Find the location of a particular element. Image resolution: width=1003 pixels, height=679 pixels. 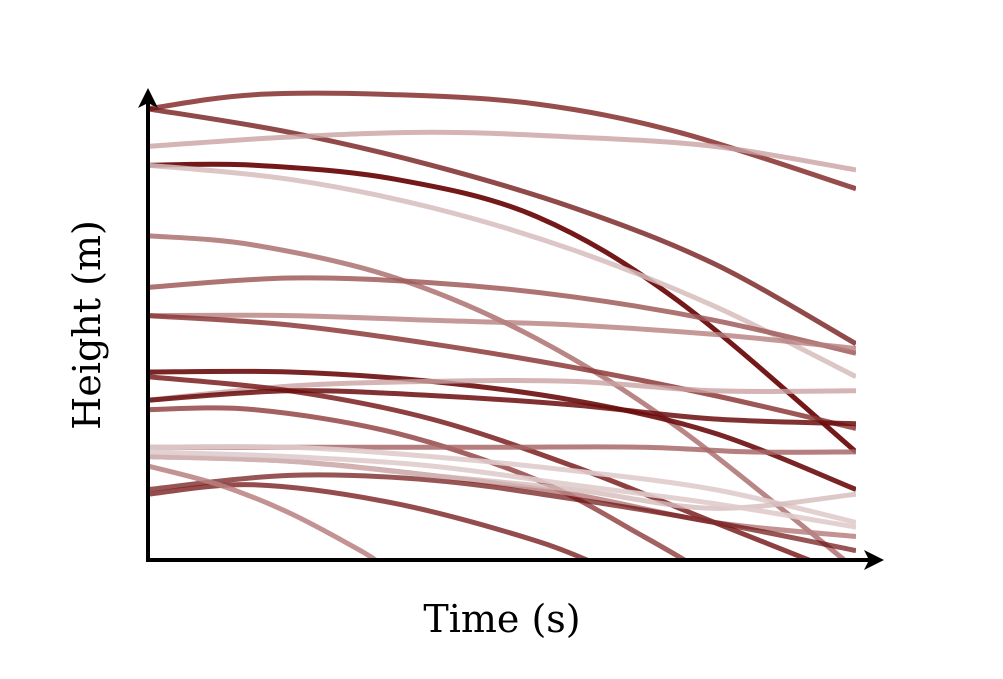

x-axis-label: Time (s) is located at coordinates (501, 619).